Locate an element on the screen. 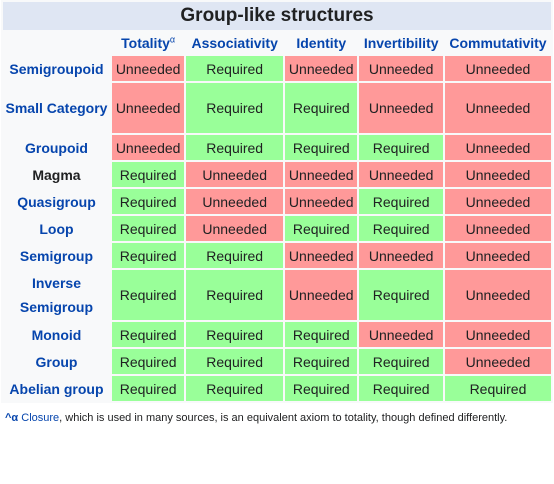 The height and width of the screenshot is (484, 554). row-header: Semigroupoid is located at coordinates (56, 68).